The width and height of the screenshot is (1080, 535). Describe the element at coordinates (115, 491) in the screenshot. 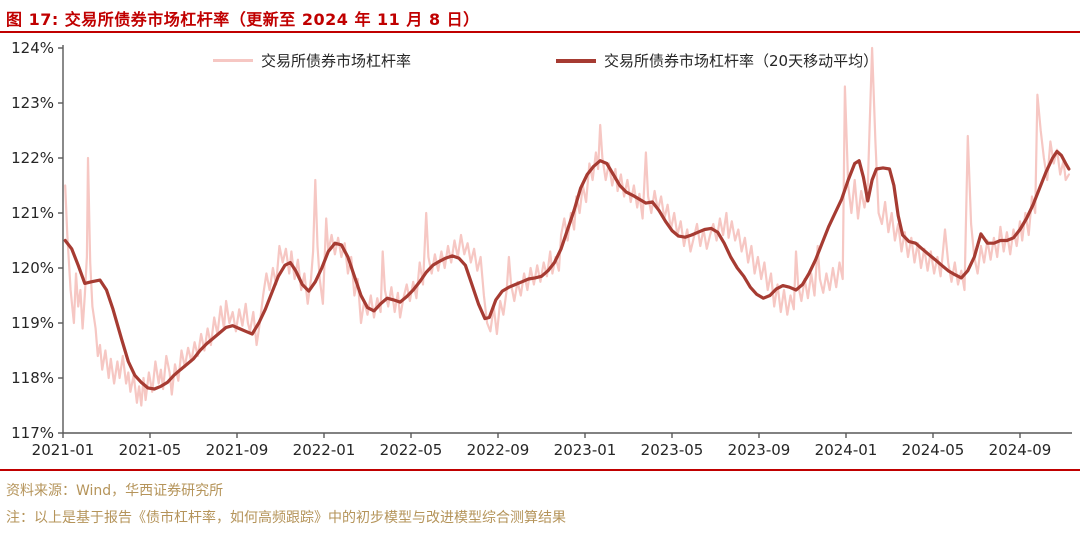

I see `data-source-note: 资料来源：Wind，华西证券研究所` at that location.